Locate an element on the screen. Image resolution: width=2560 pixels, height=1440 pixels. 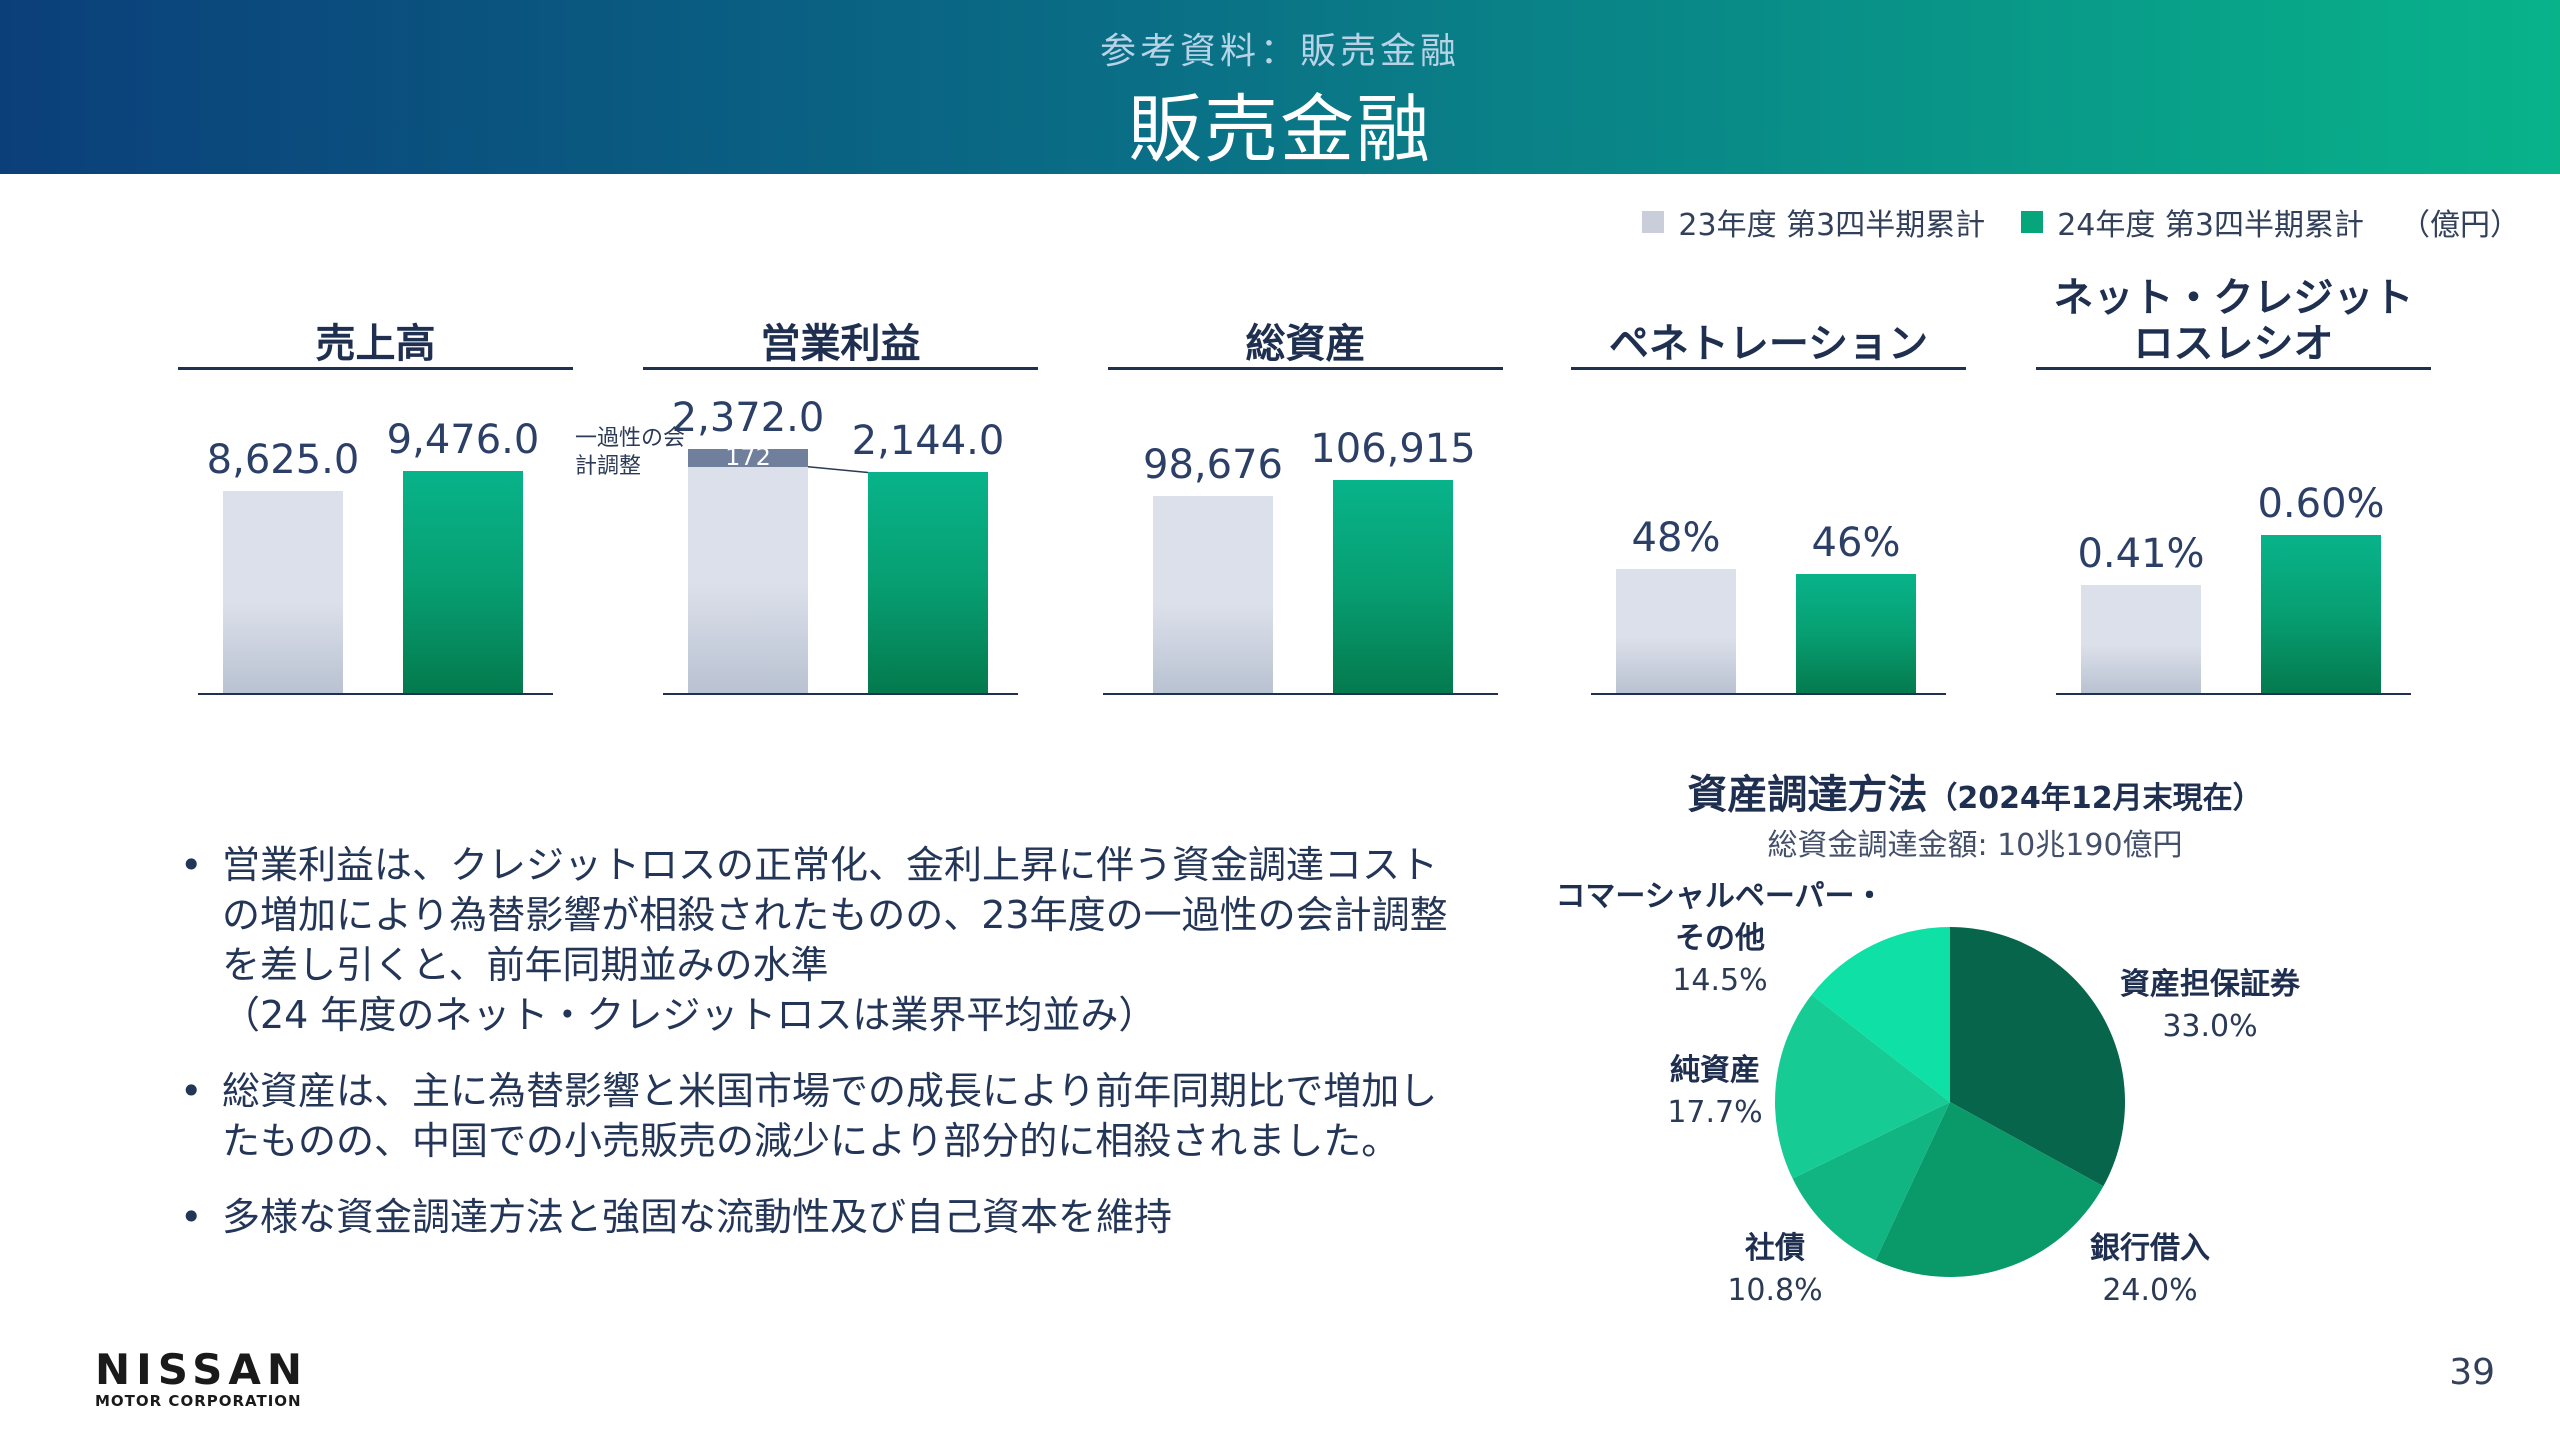
chart-revenue: 売上高 8,625.0 9,476.0 is located at coordinates (375, 480).